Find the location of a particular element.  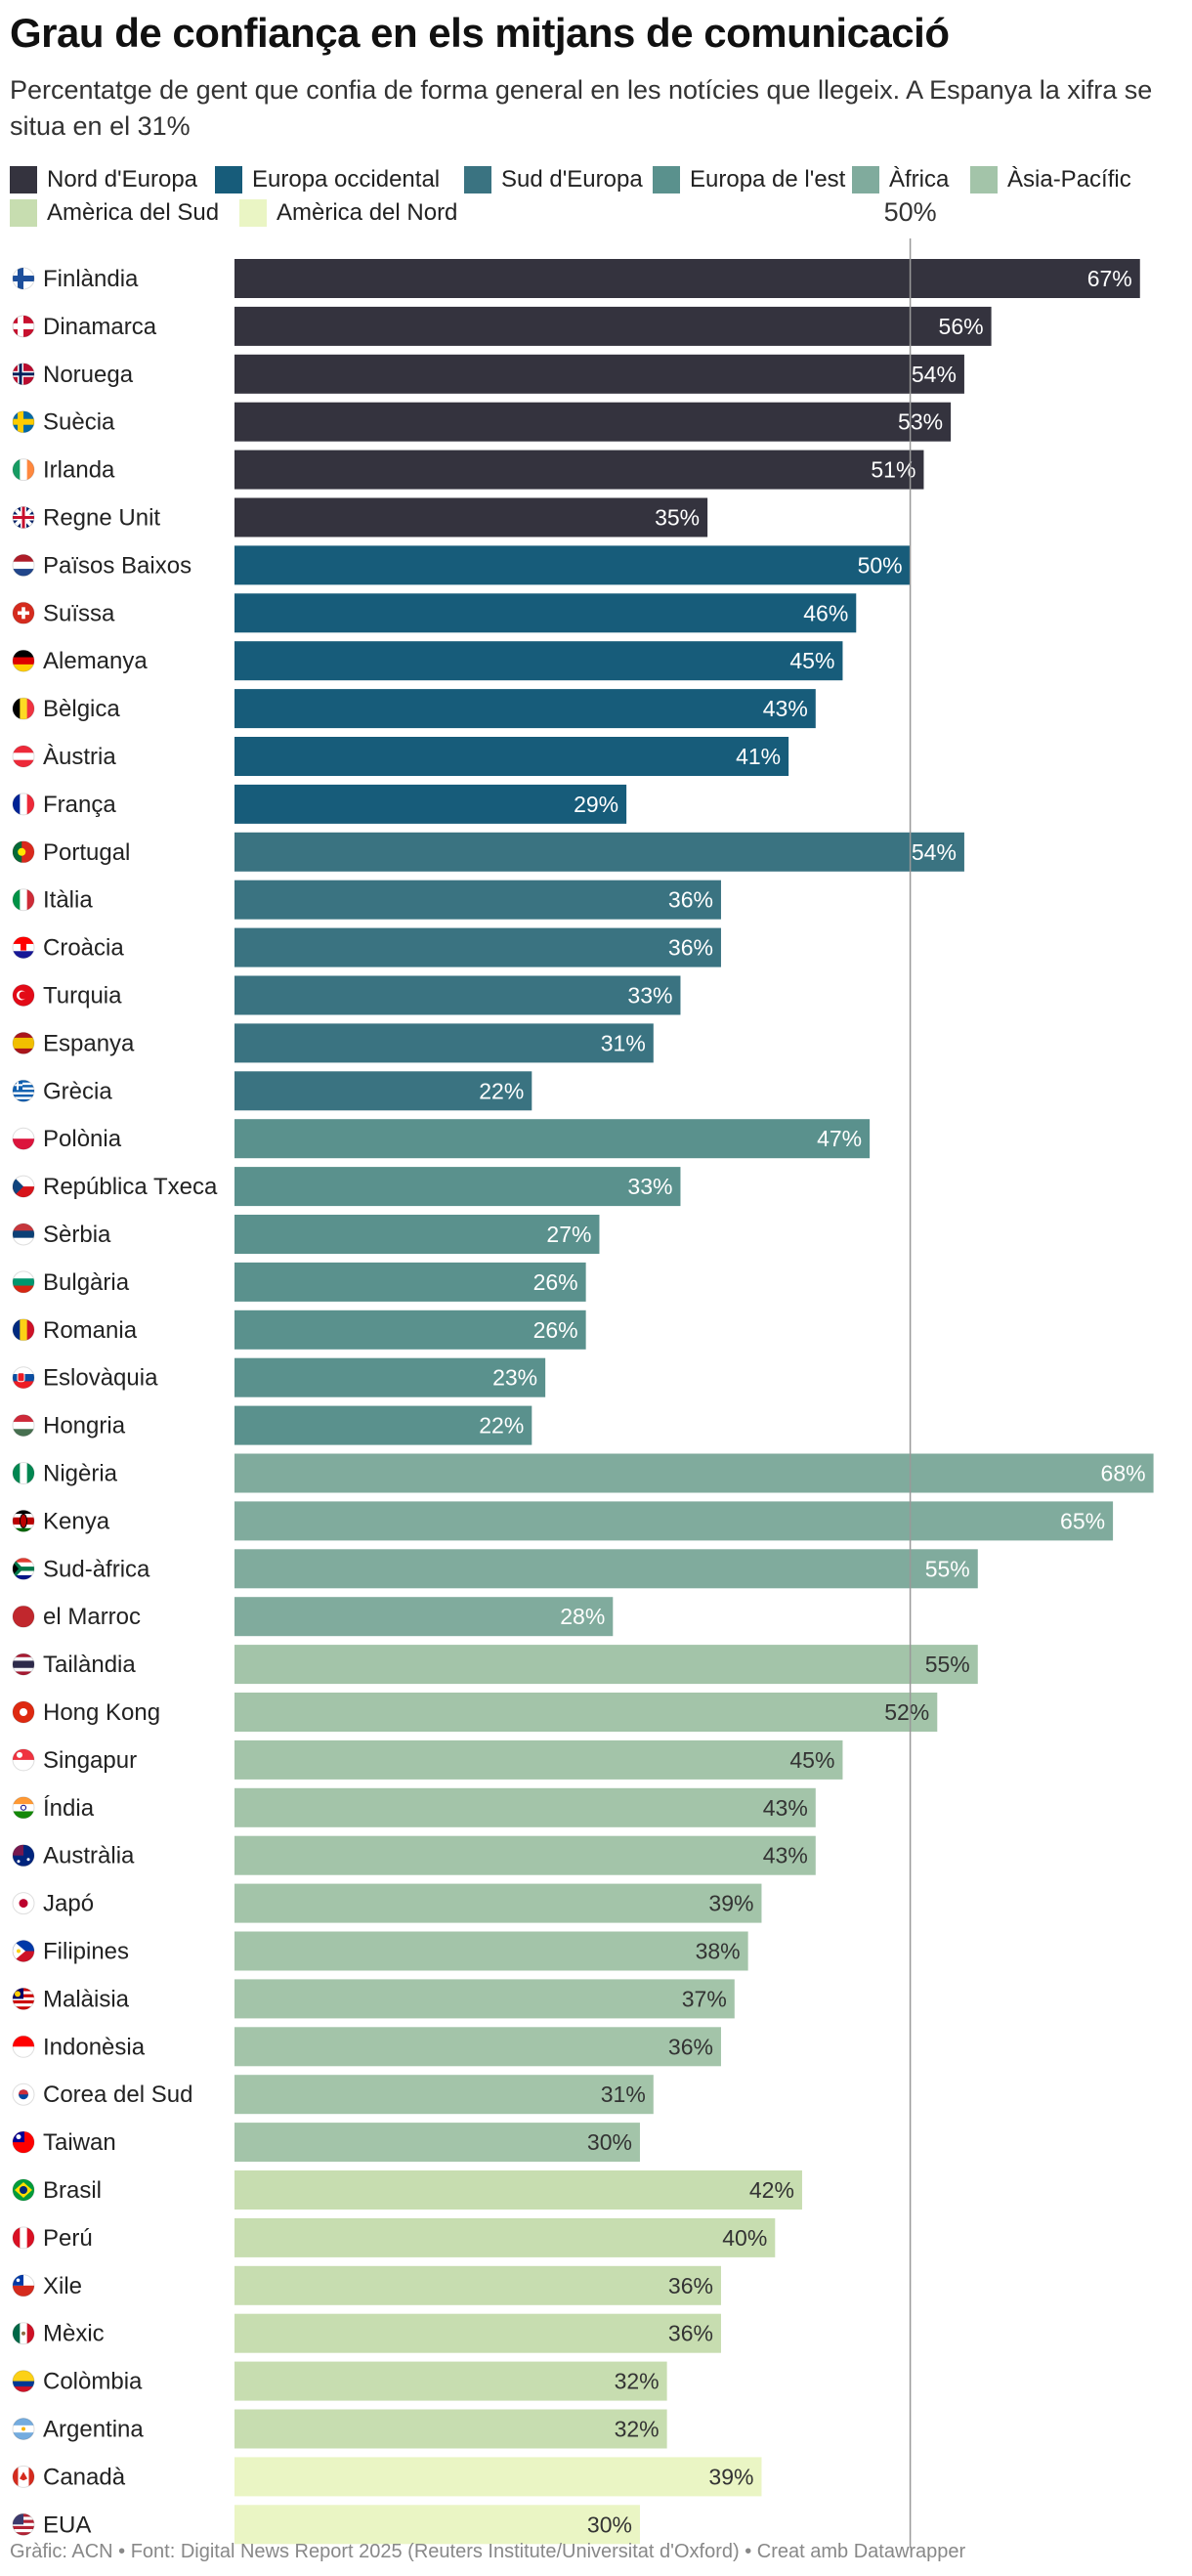

data-label: 52% is located at coordinates (906, 1712).